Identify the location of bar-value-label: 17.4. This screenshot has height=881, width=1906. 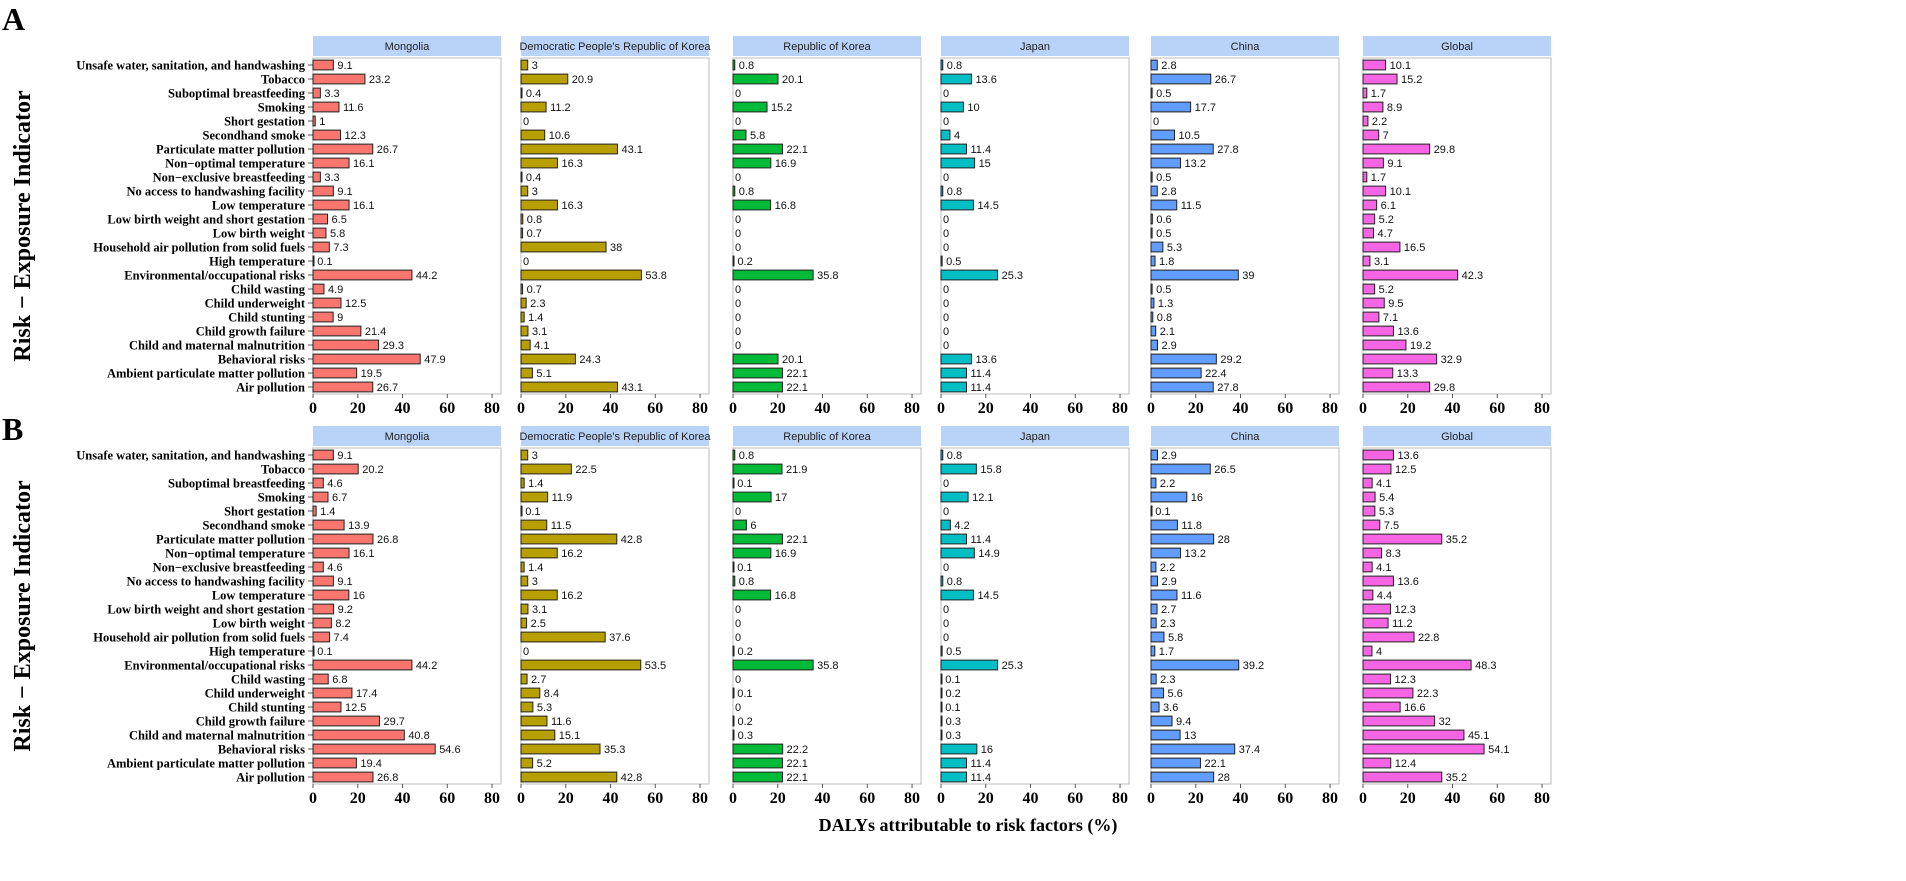
(366, 694).